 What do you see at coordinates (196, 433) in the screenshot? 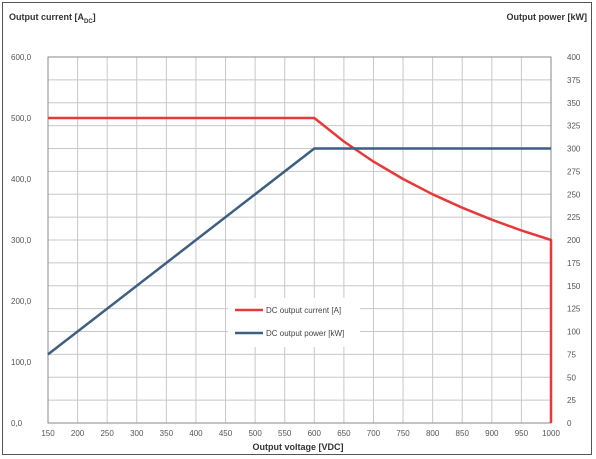
I see `x-tick-label: 400` at bounding box center [196, 433].